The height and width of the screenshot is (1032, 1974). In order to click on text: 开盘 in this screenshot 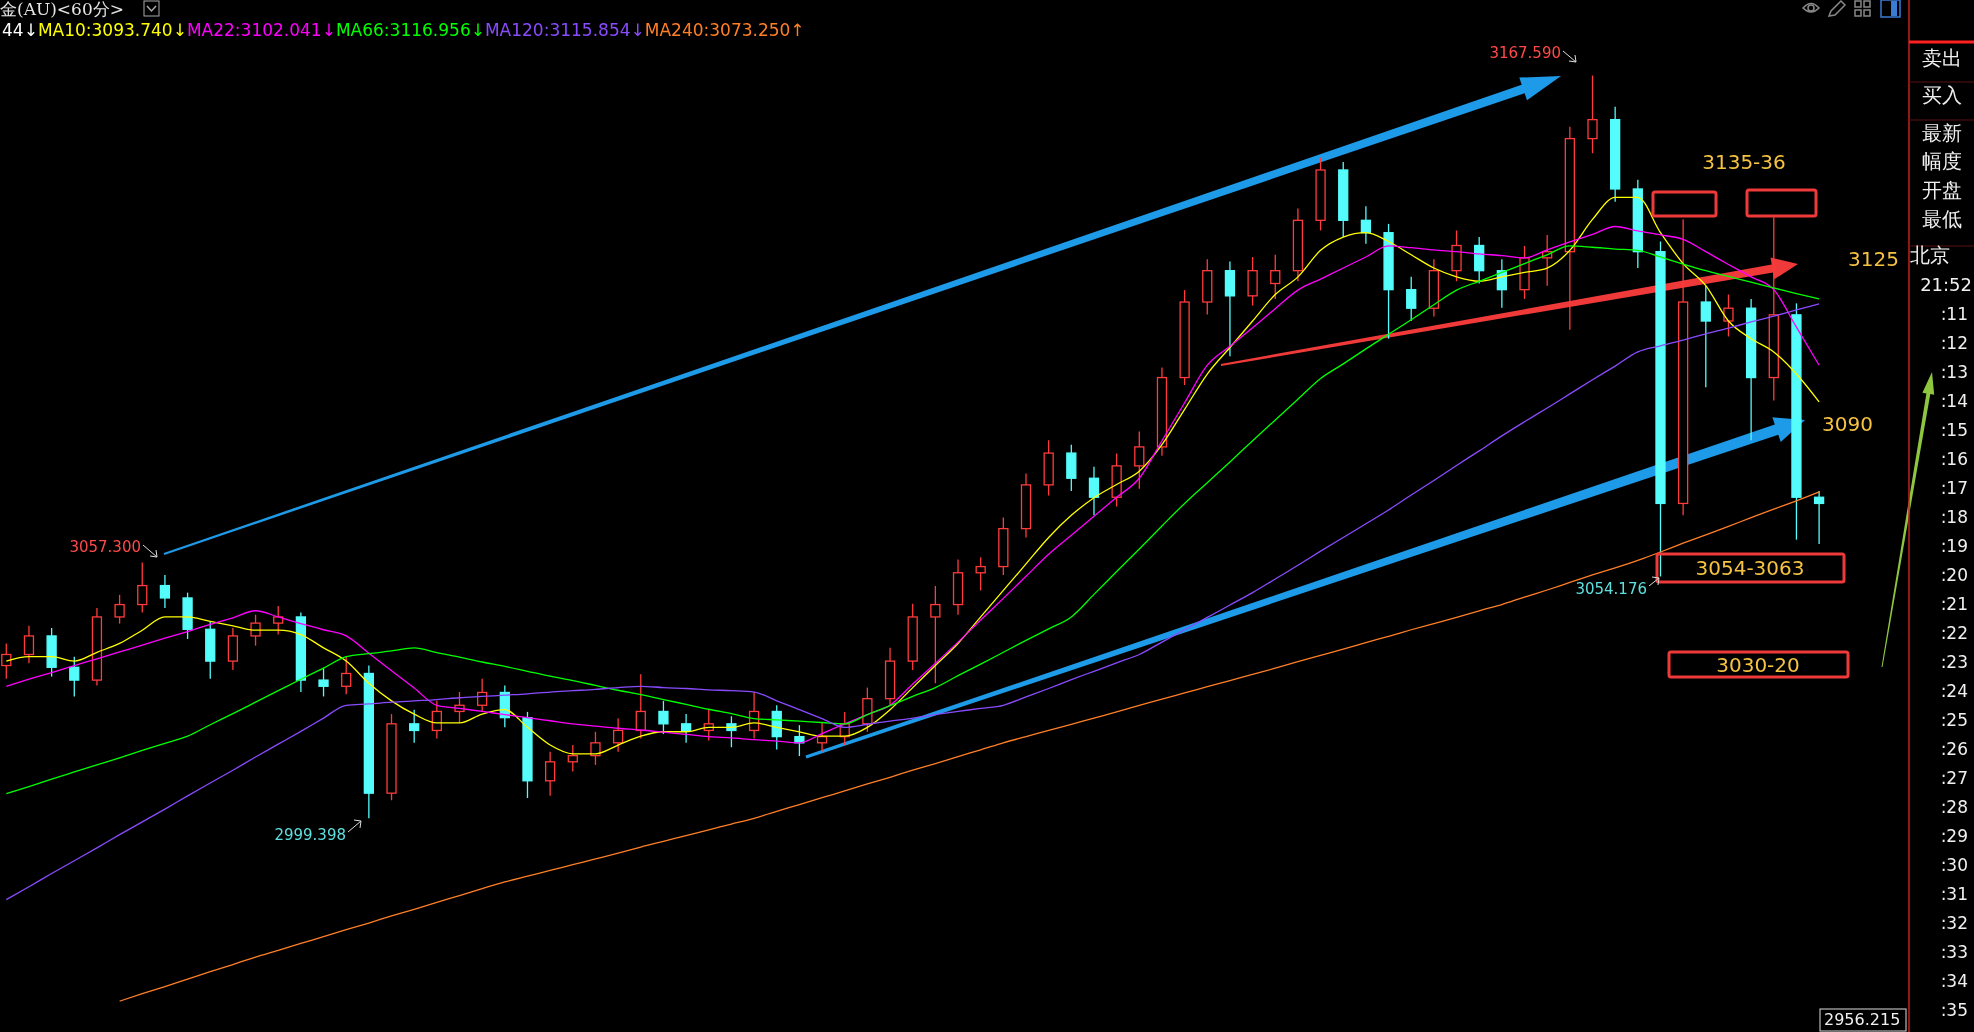, I will do `click(1942, 190)`.